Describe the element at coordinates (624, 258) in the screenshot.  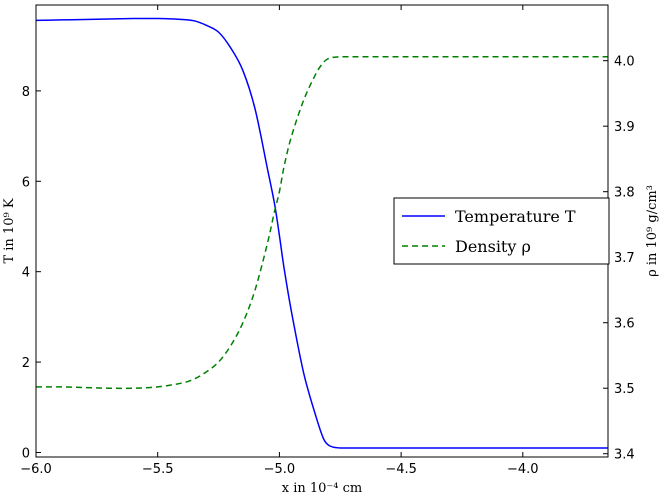
I see `y-right-tick-label: 3.7` at that location.